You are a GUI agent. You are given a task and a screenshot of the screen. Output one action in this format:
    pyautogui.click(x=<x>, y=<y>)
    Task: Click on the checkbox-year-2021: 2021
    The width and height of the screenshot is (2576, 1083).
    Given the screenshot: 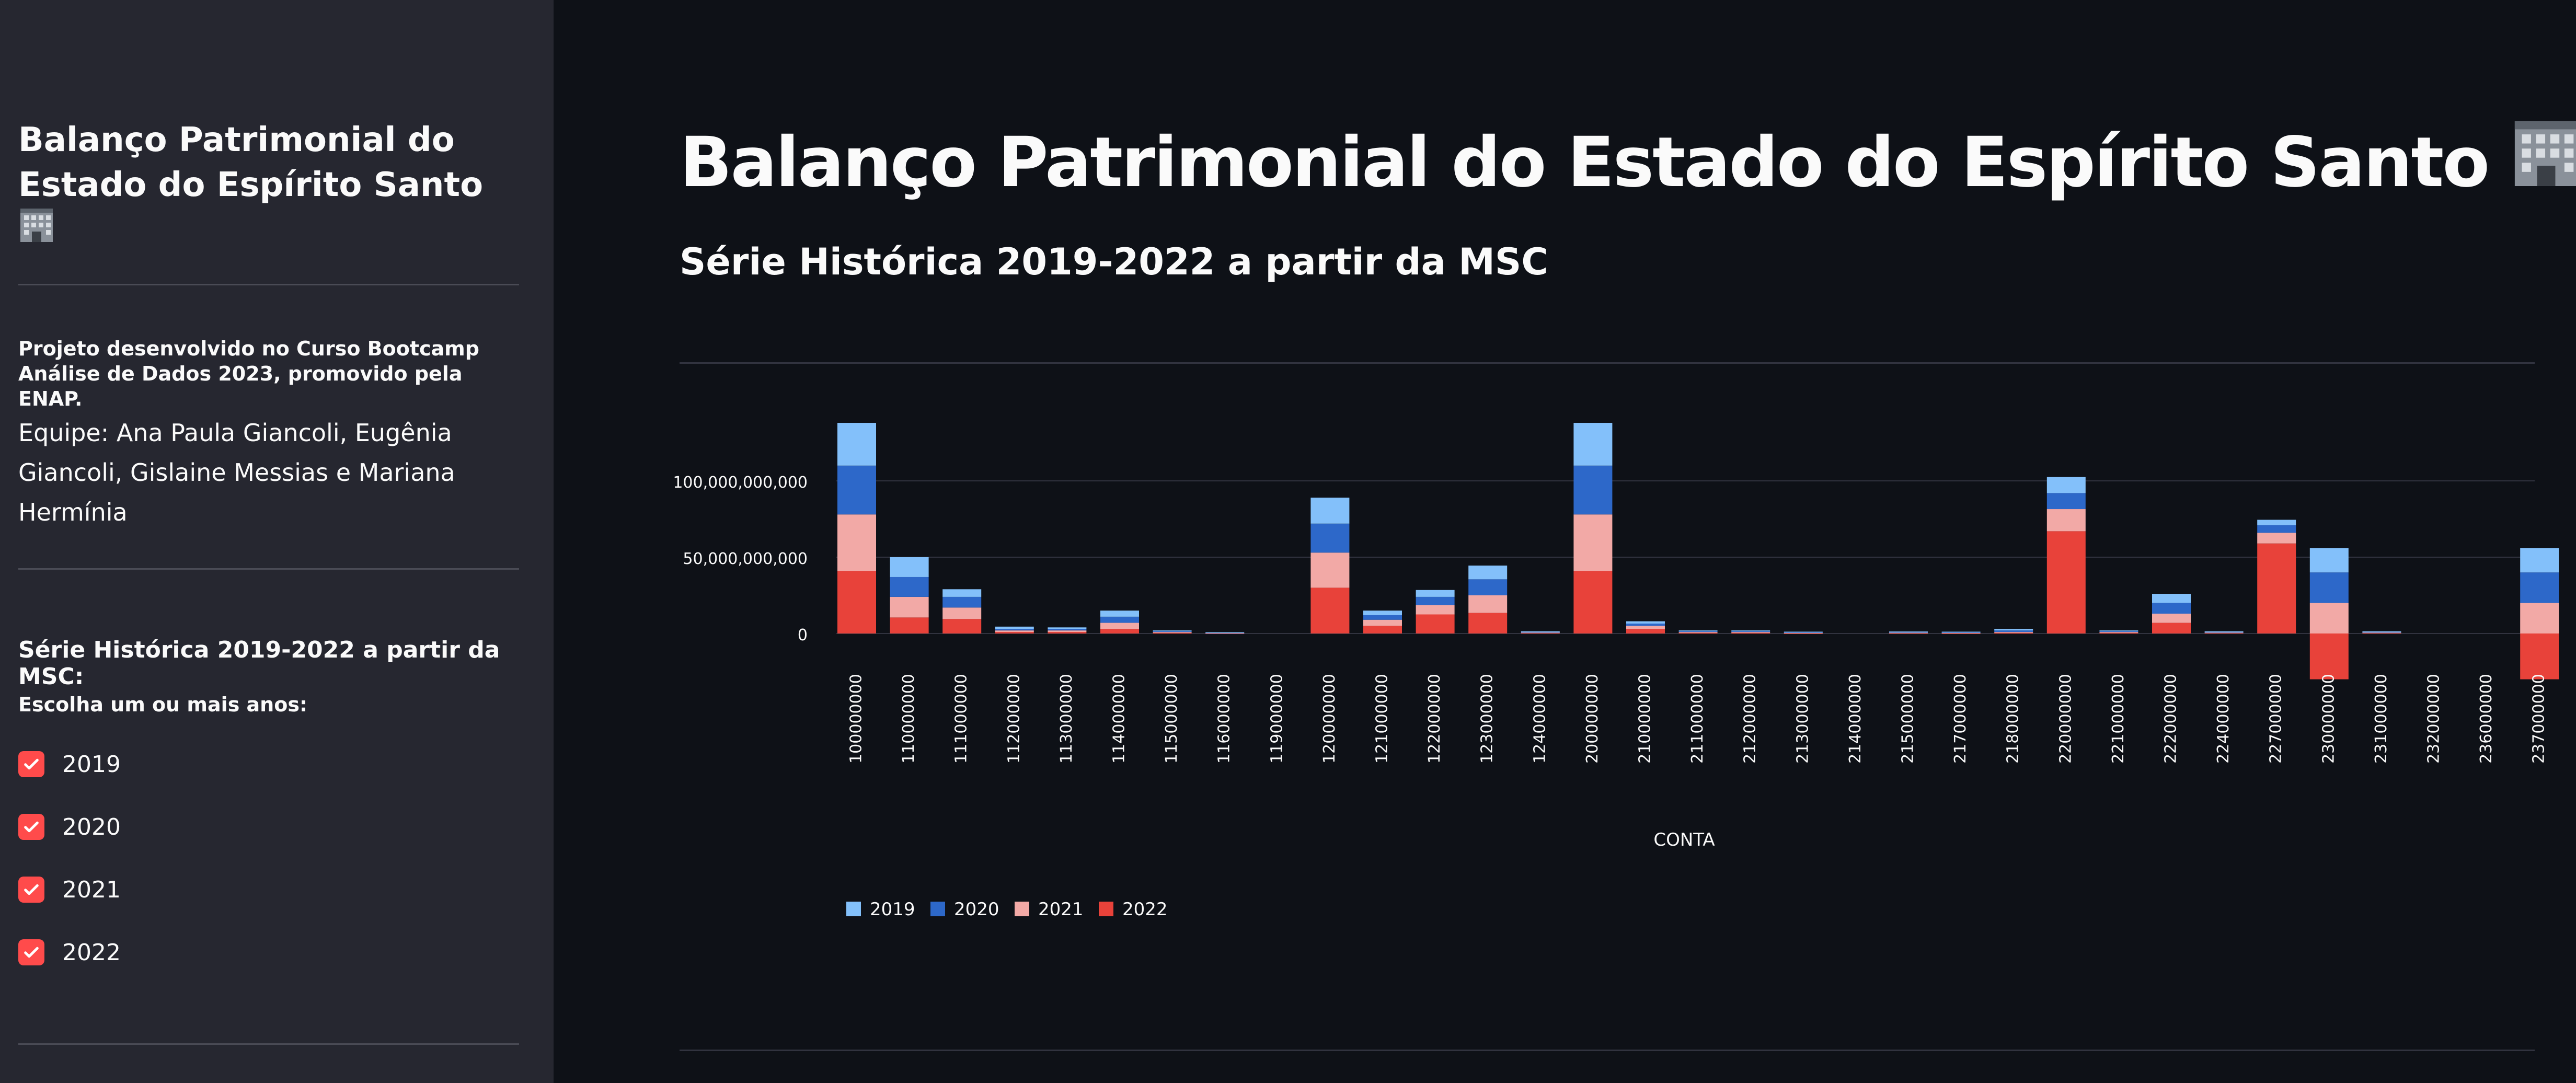 What is the action you would take?
    pyautogui.click(x=69, y=889)
    